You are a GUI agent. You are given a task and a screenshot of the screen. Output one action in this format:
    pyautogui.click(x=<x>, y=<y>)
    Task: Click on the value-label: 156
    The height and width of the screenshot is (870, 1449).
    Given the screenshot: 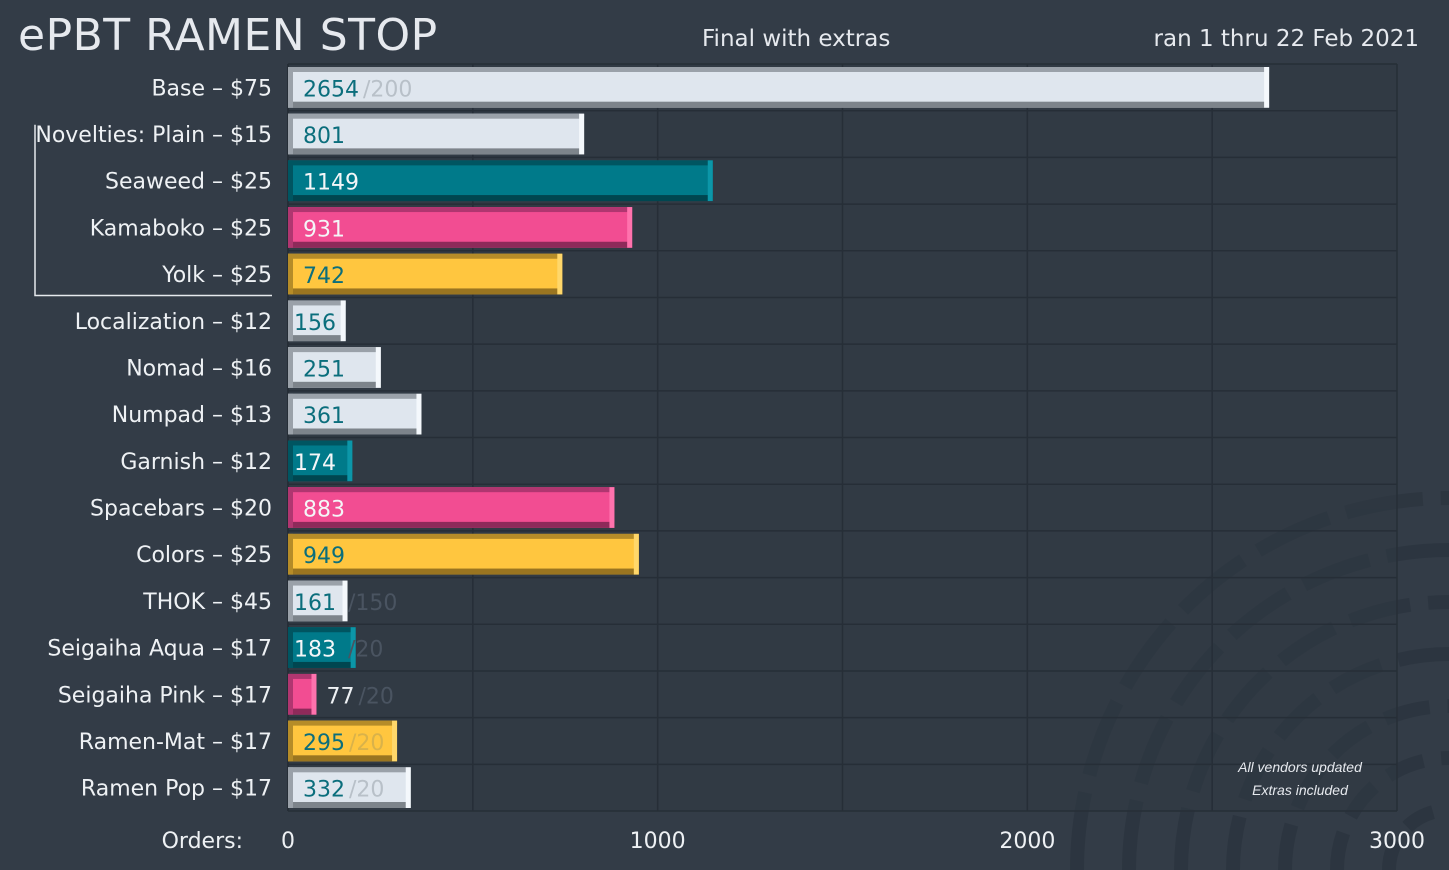 What is the action you would take?
    pyautogui.click(x=315, y=323)
    